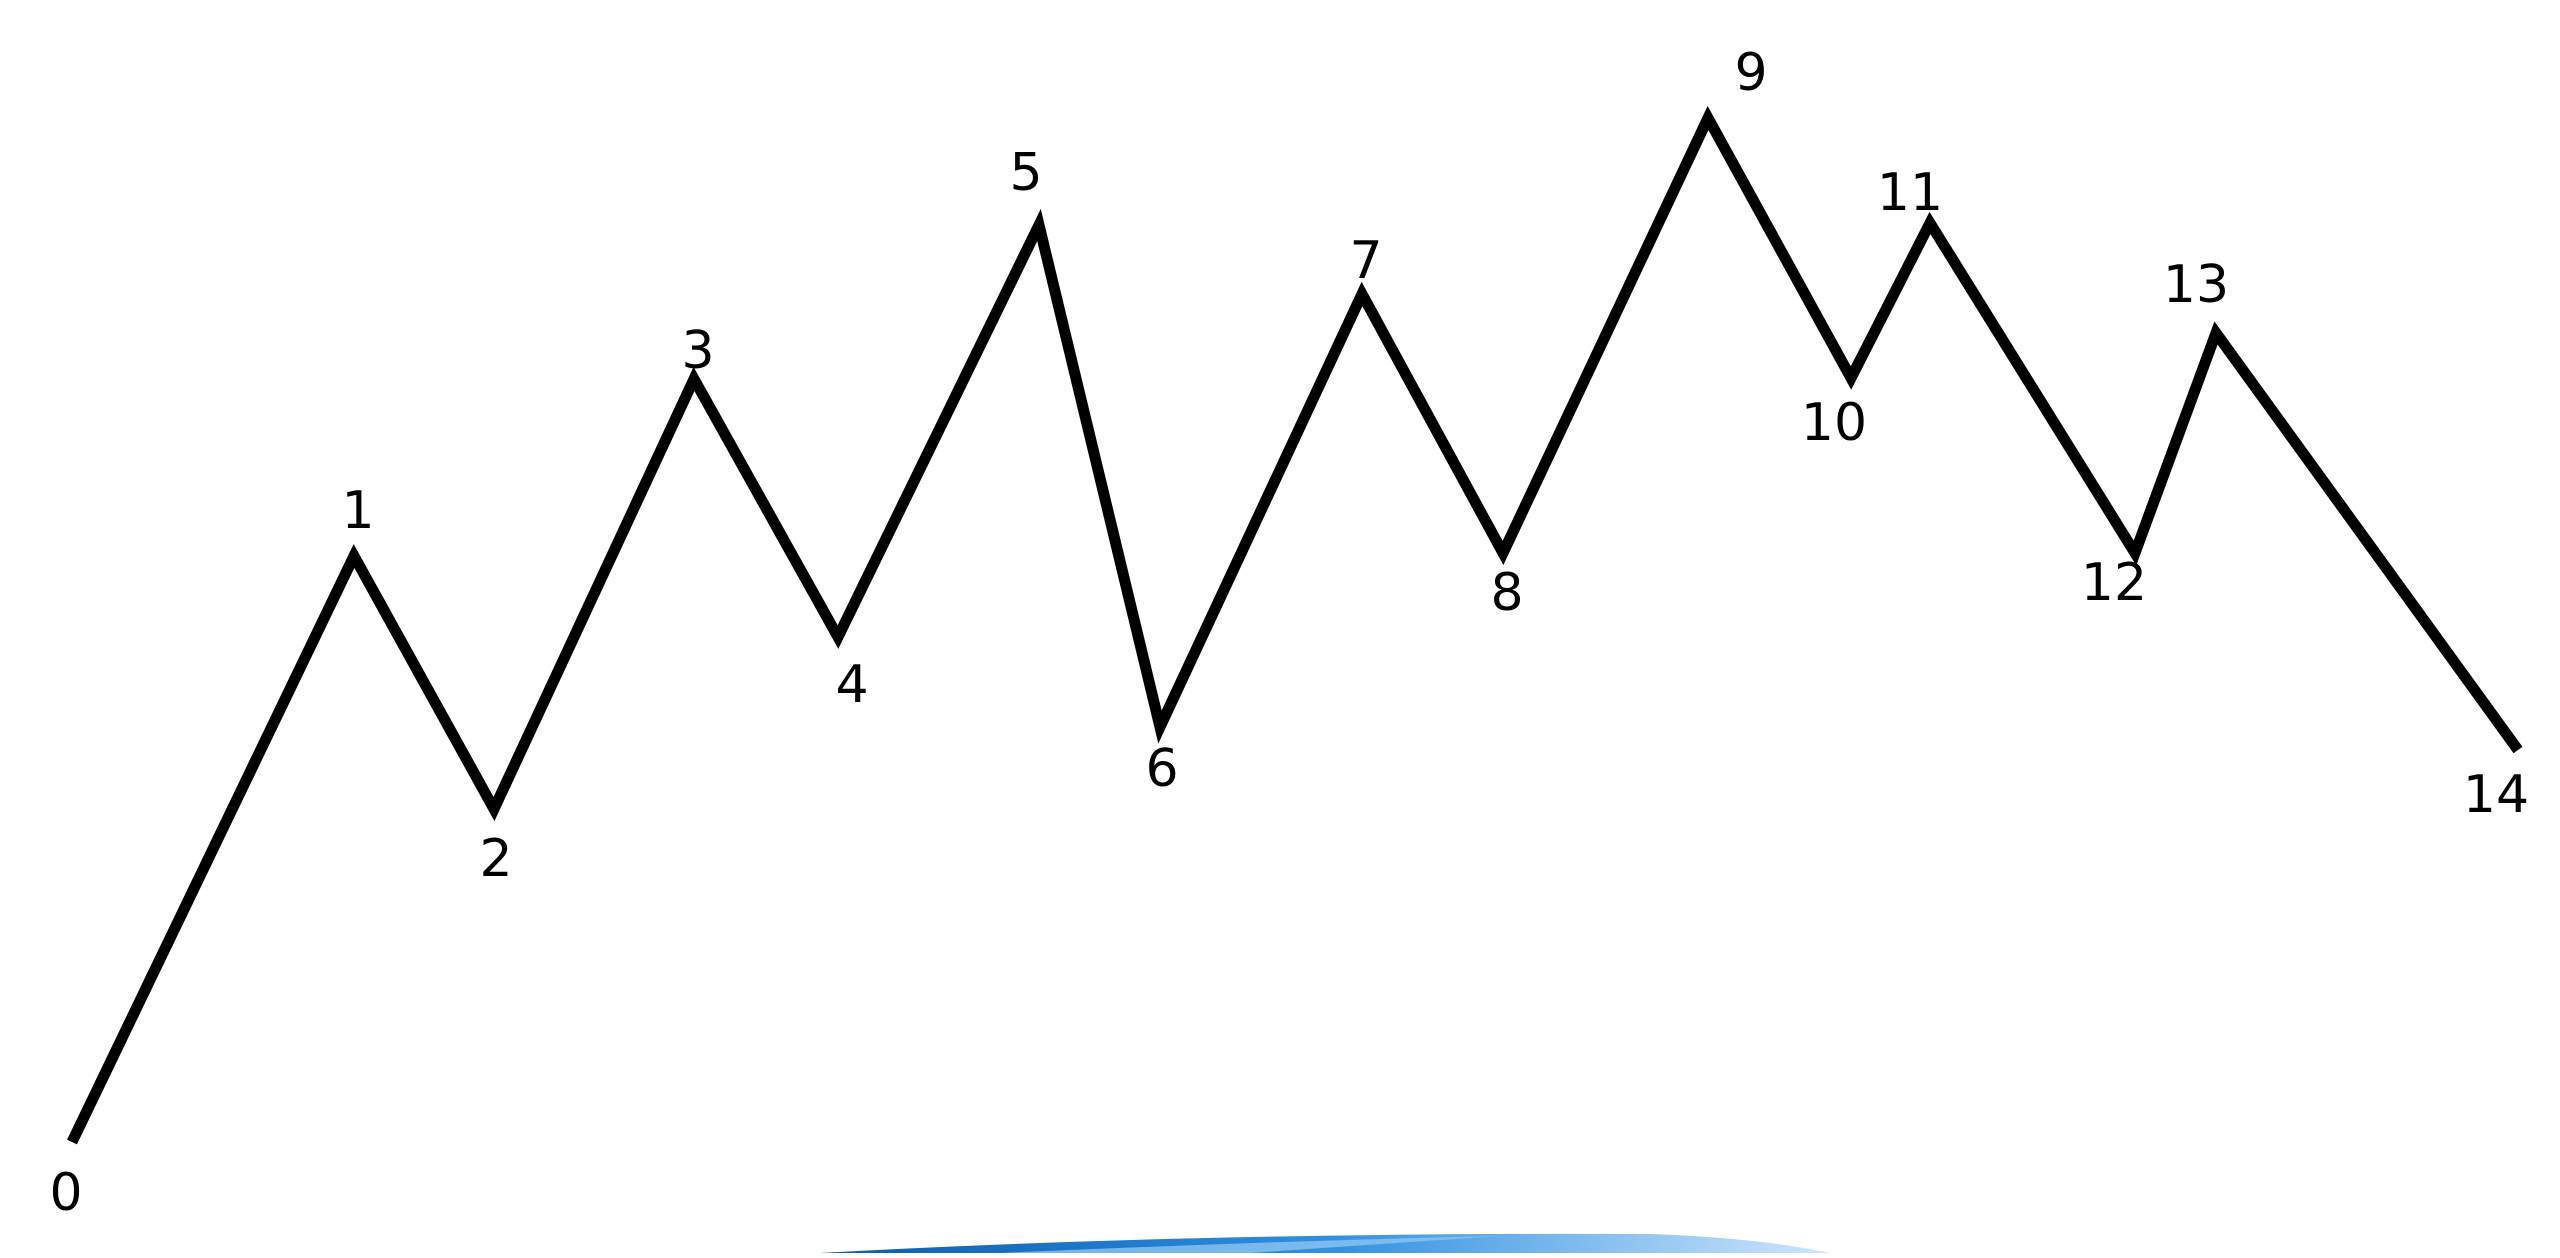 The height and width of the screenshot is (1258, 2560). I want to click on wave-point-label-3: 3, so click(697, 351).